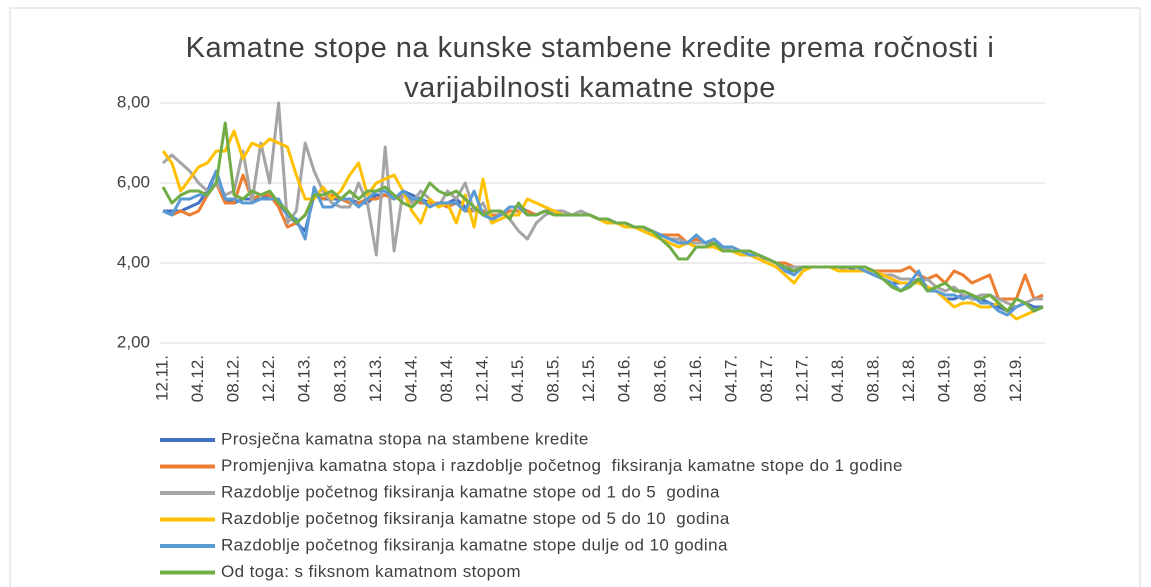  Describe the element at coordinates (133, 181) in the screenshot. I see `y-tick-label: 6,00` at that location.